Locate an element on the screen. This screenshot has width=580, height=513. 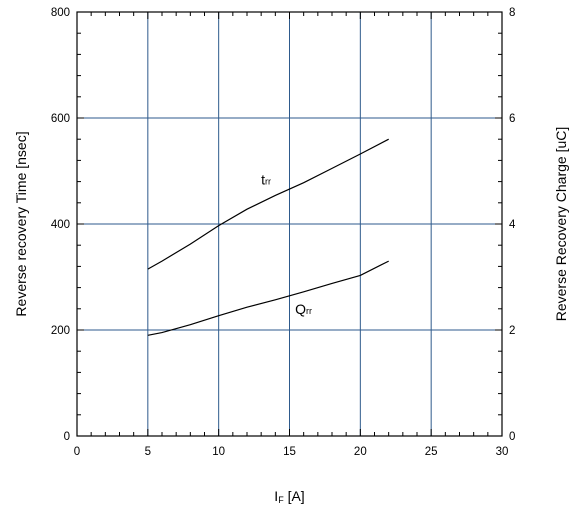
series-label-trr: trr is located at coordinates (266, 179).